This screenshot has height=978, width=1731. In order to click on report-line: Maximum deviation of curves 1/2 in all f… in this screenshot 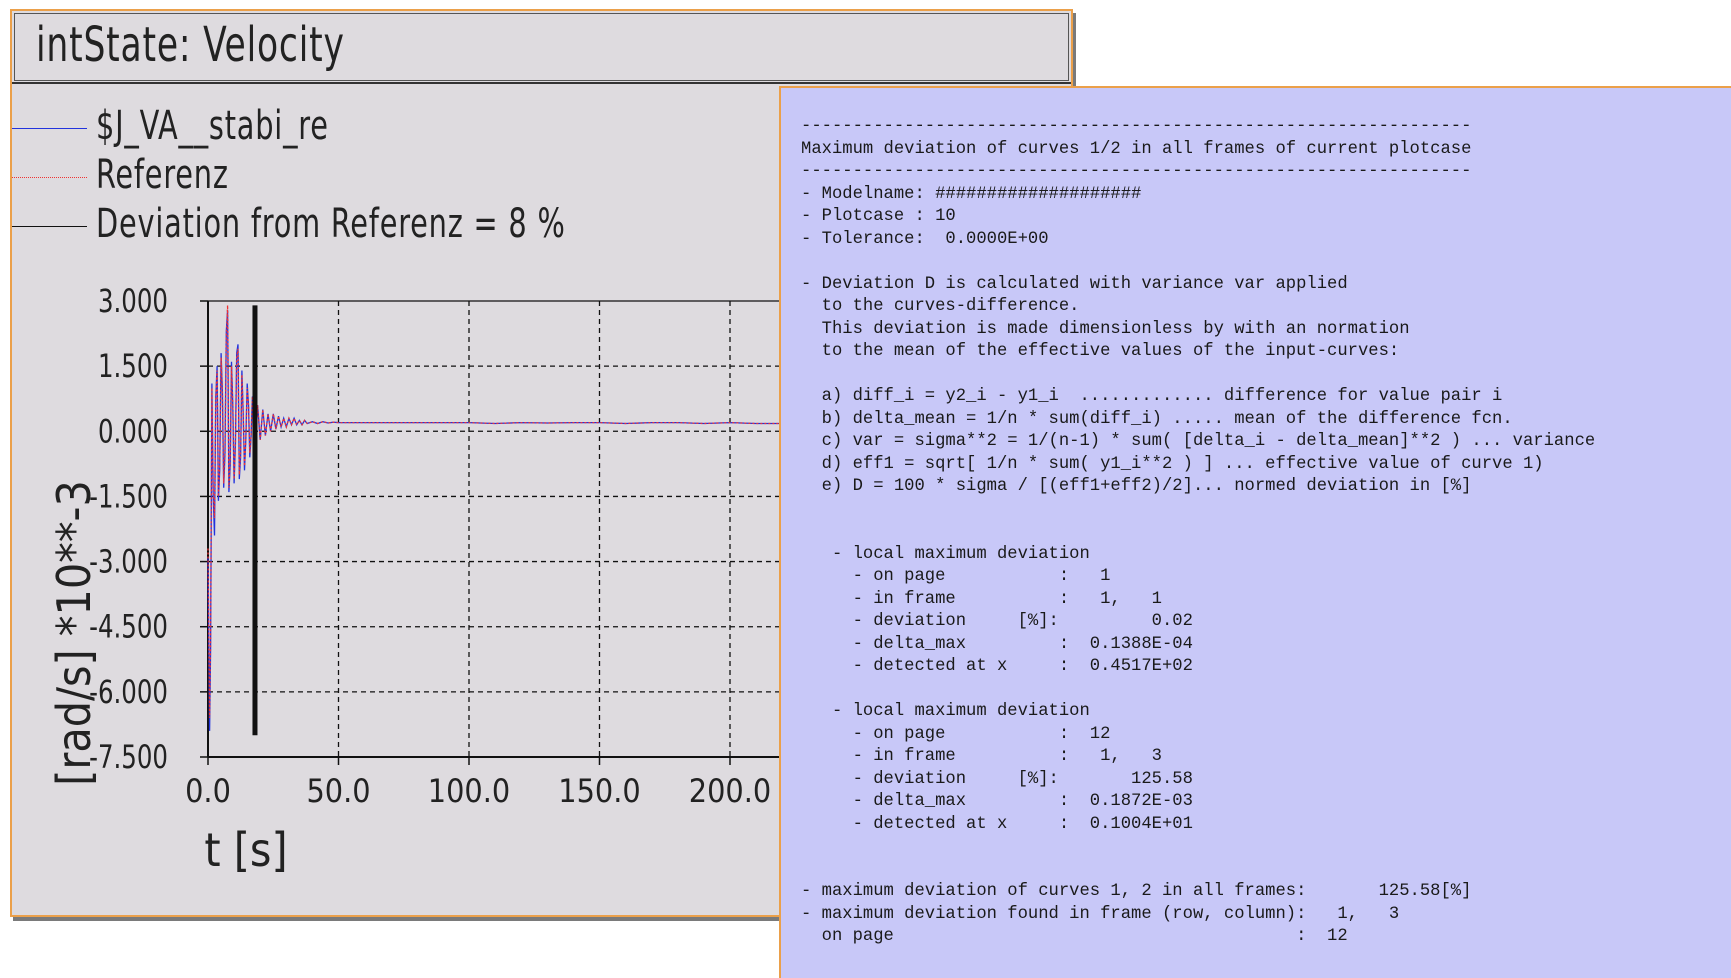, I will do `click(1136, 149)`.